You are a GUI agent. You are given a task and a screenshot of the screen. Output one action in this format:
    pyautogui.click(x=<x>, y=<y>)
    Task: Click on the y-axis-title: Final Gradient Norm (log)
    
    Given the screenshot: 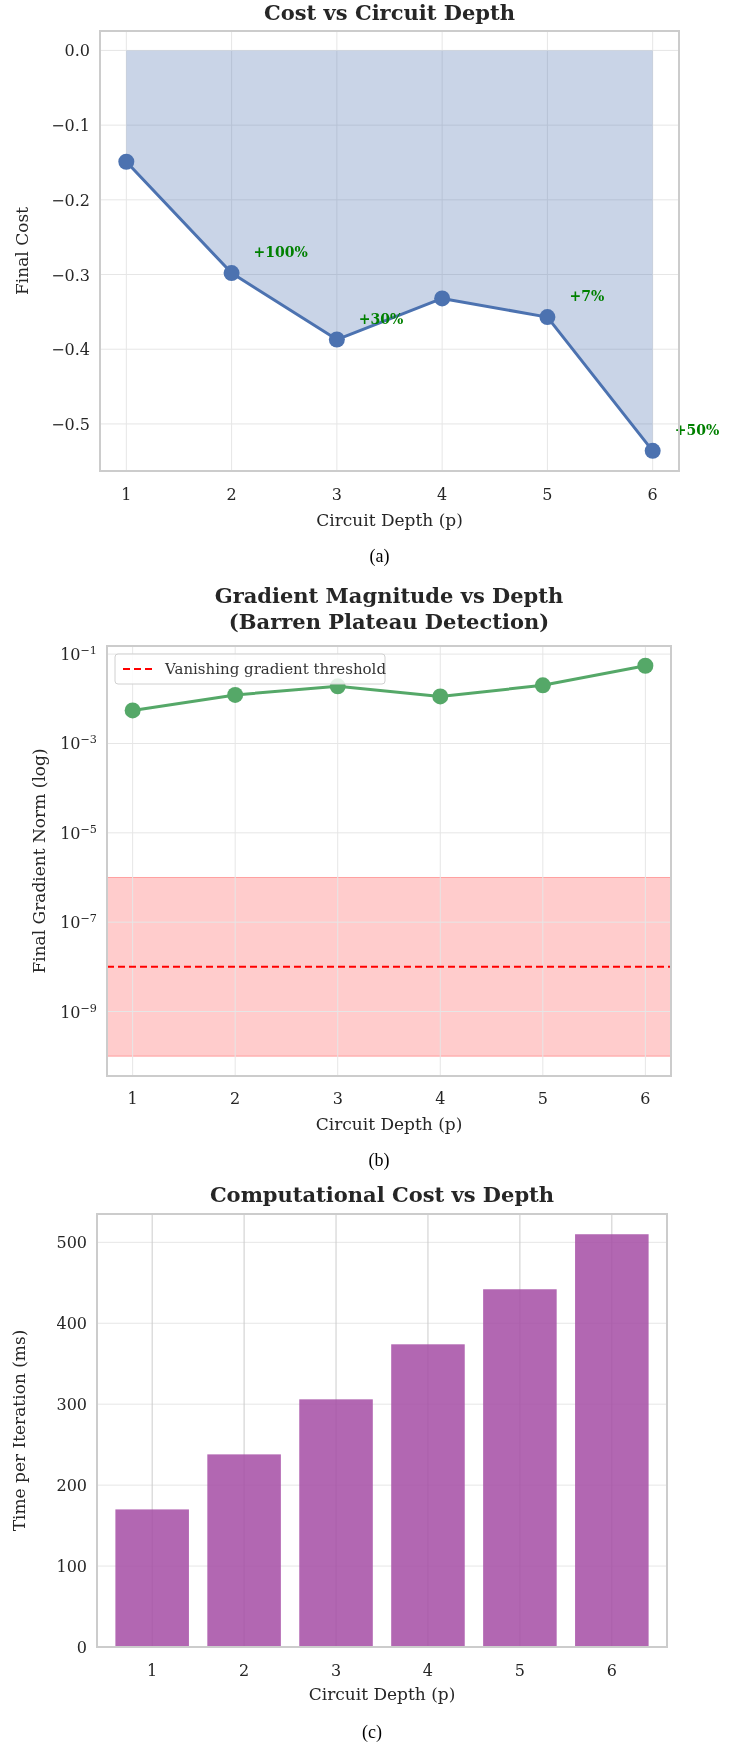 What is the action you would take?
    pyautogui.click(x=39, y=861)
    